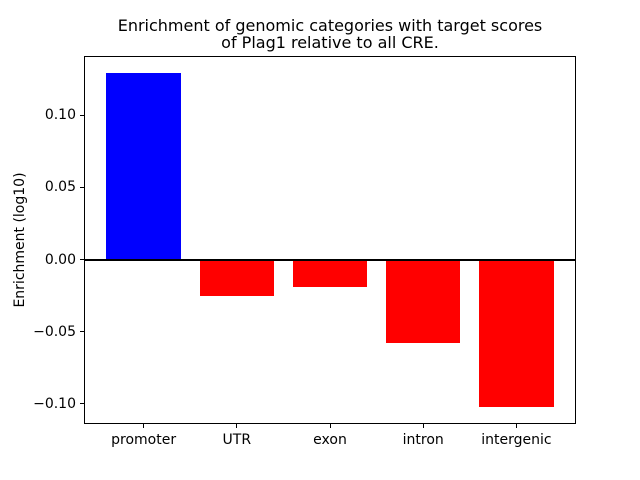  I want to click on bar-UTR, so click(236, 277).